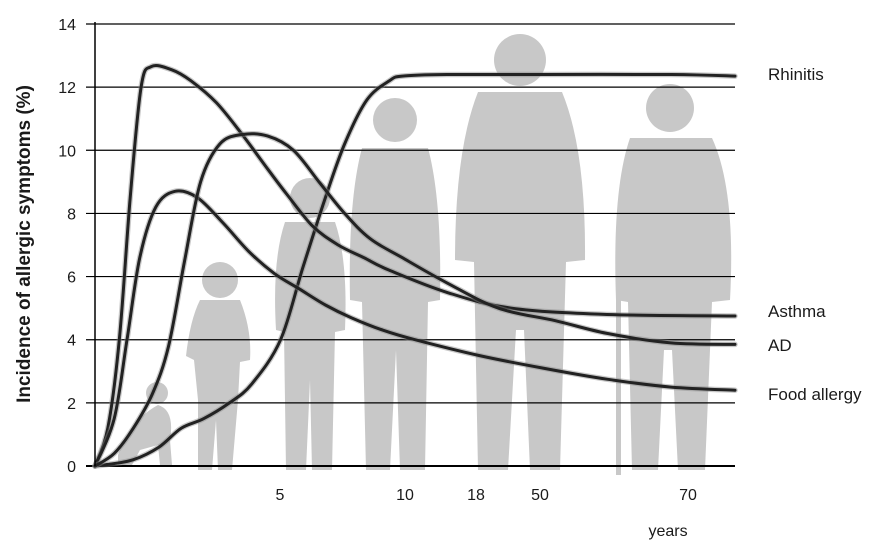  I want to click on series-label-ad: AD, so click(780, 345).